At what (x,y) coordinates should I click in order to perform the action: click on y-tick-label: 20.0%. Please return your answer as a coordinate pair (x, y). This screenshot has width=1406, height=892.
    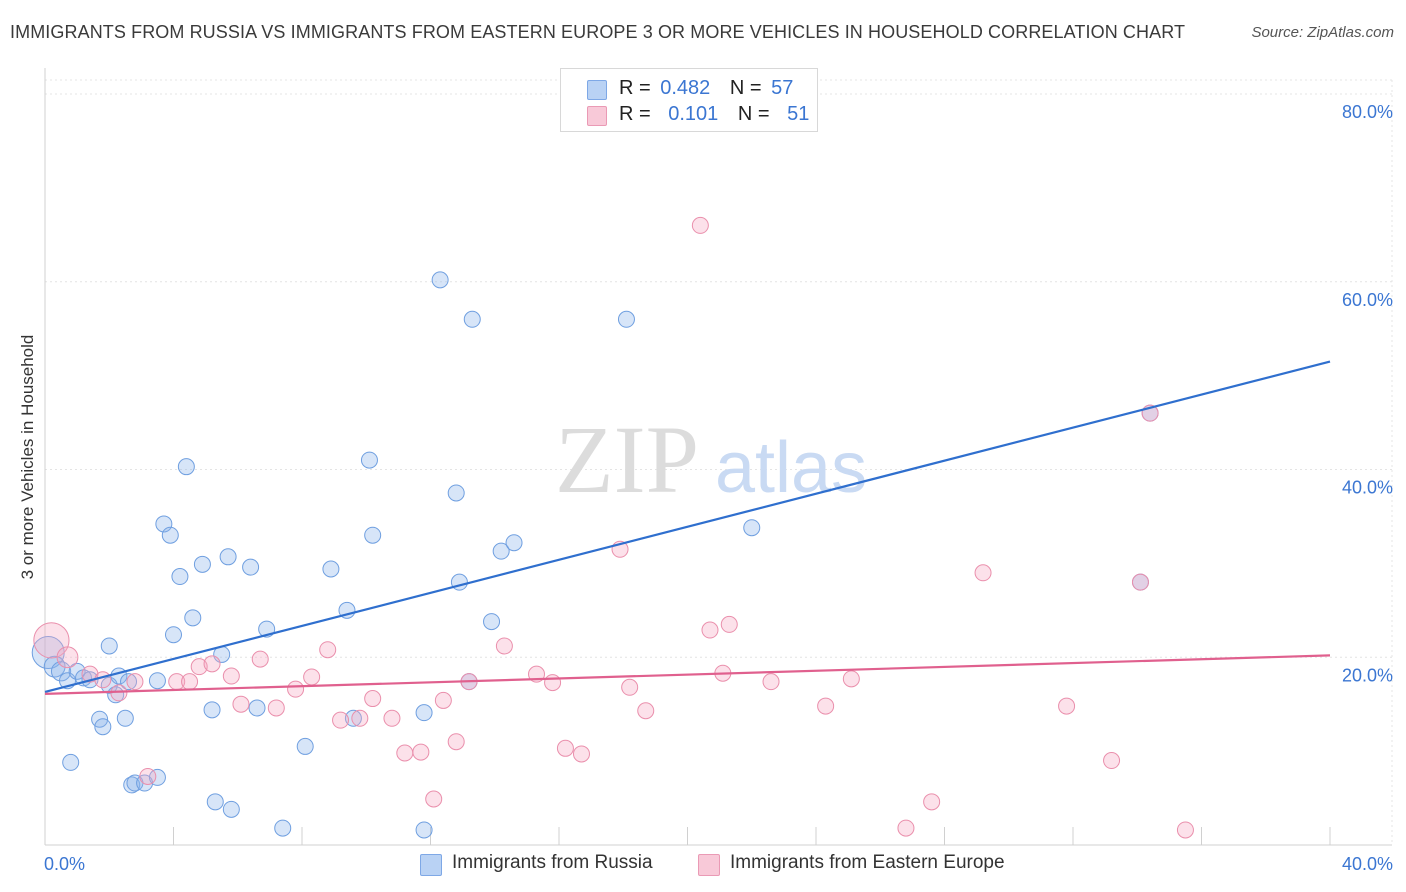
    Looking at the image, I should click on (1367, 675).